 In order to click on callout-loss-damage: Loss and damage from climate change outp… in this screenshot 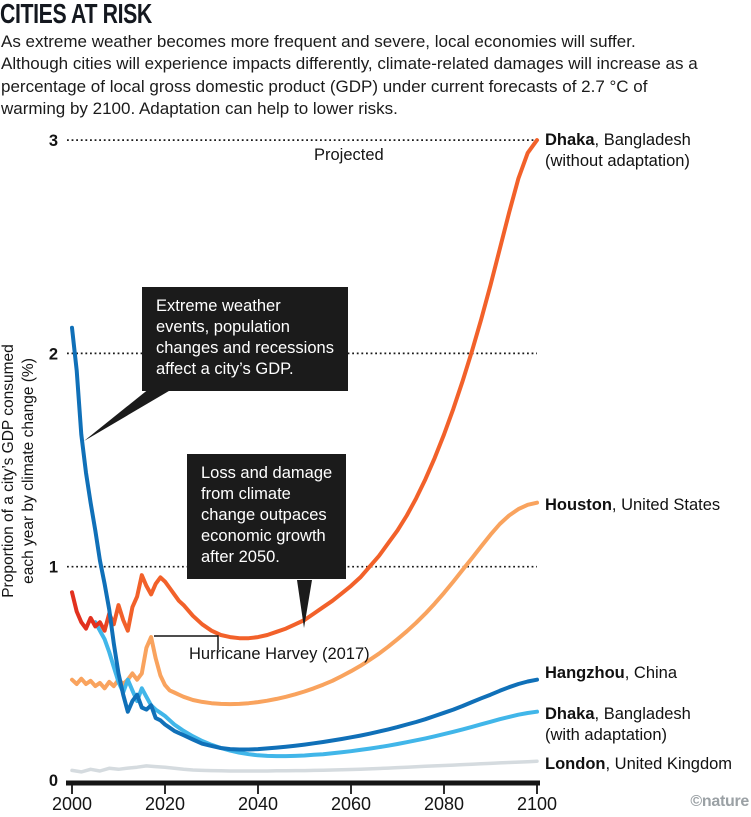, I will do `click(267, 516)`.